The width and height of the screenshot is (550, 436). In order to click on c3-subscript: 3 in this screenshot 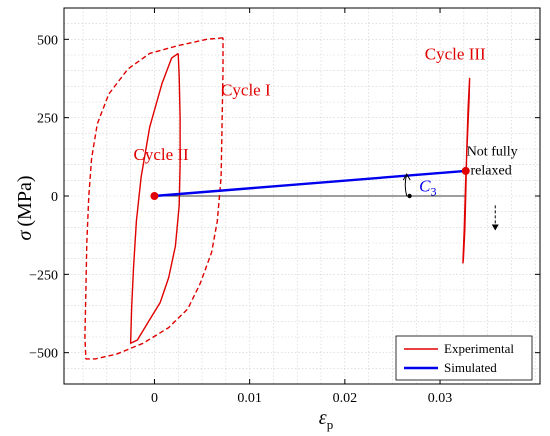, I will do `click(433, 191)`.